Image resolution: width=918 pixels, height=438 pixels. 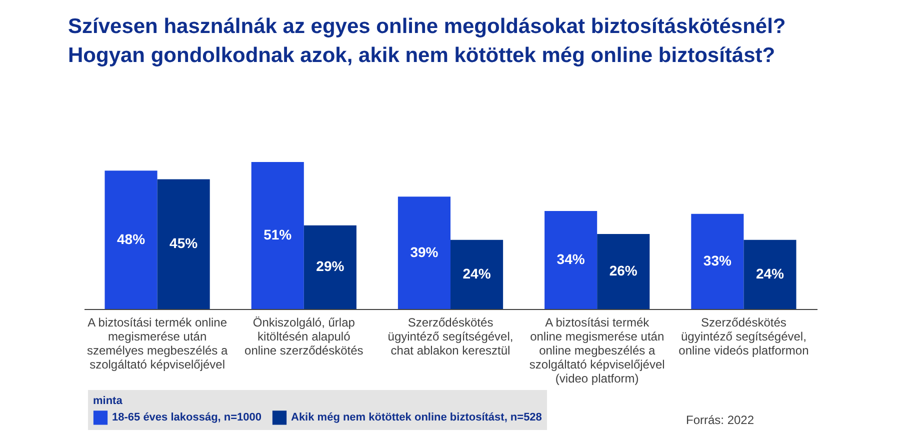 I want to click on data-label: 29%, so click(x=330, y=266).